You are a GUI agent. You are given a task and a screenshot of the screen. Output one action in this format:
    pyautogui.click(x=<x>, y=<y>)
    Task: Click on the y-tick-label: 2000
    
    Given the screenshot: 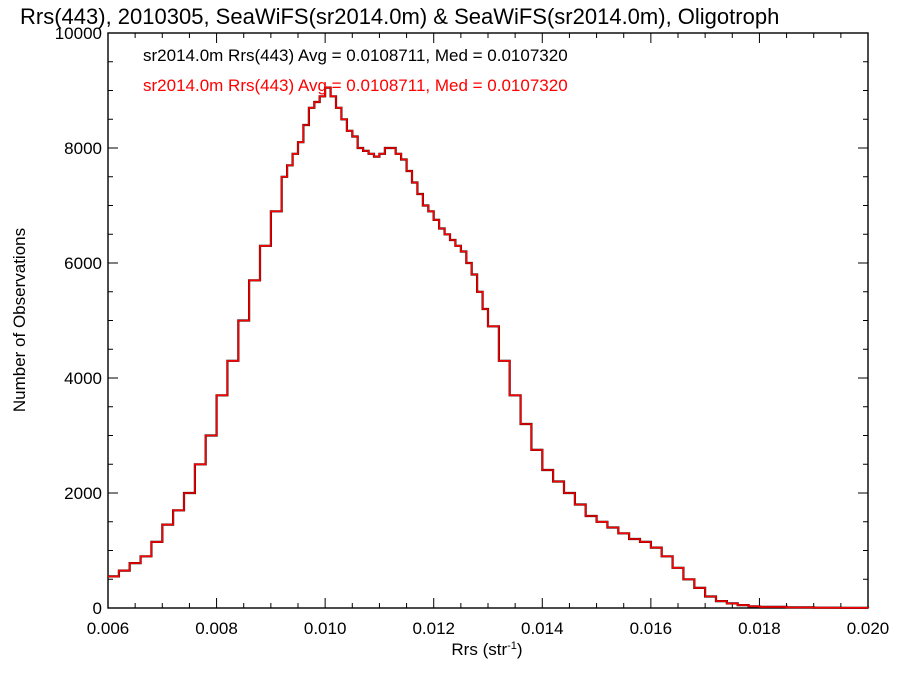 What is the action you would take?
    pyautogui.click(x=83, y=493)
    